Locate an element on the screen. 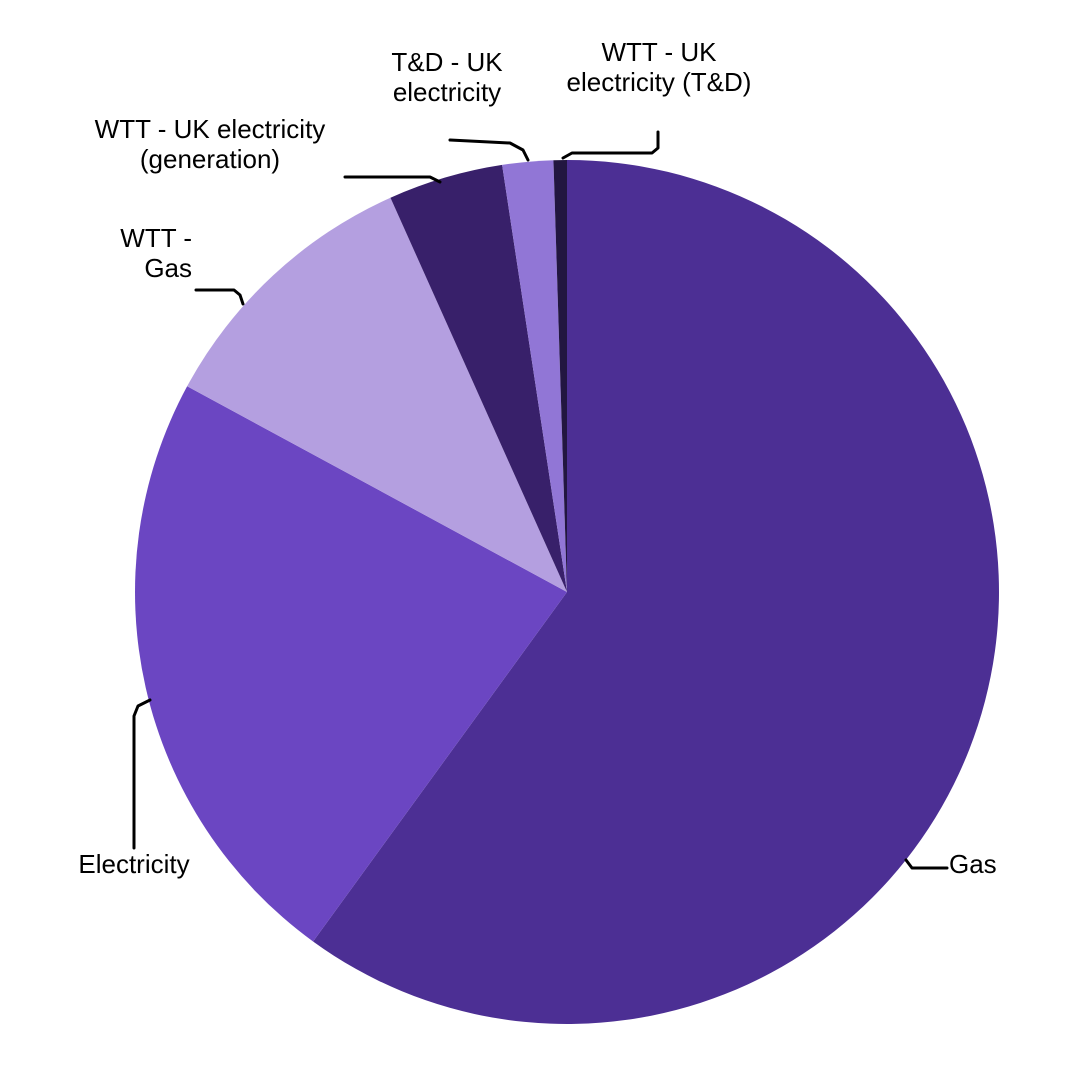 This screenshot has height=1080, width=1080. slice-label-line: WTT - UK is located at coordinates (659, 52).